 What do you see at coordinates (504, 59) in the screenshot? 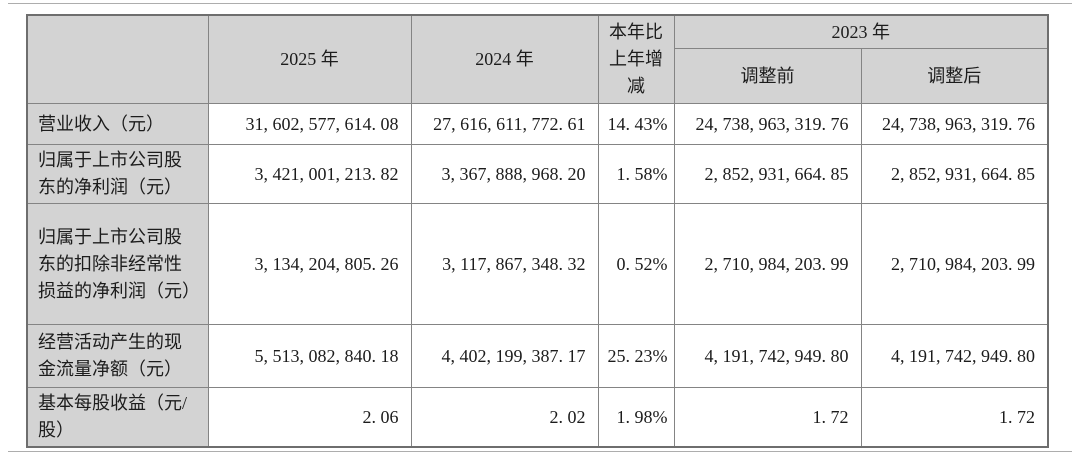
I see `header-year-2024: 2024 年` at bounding box center [504, 59].